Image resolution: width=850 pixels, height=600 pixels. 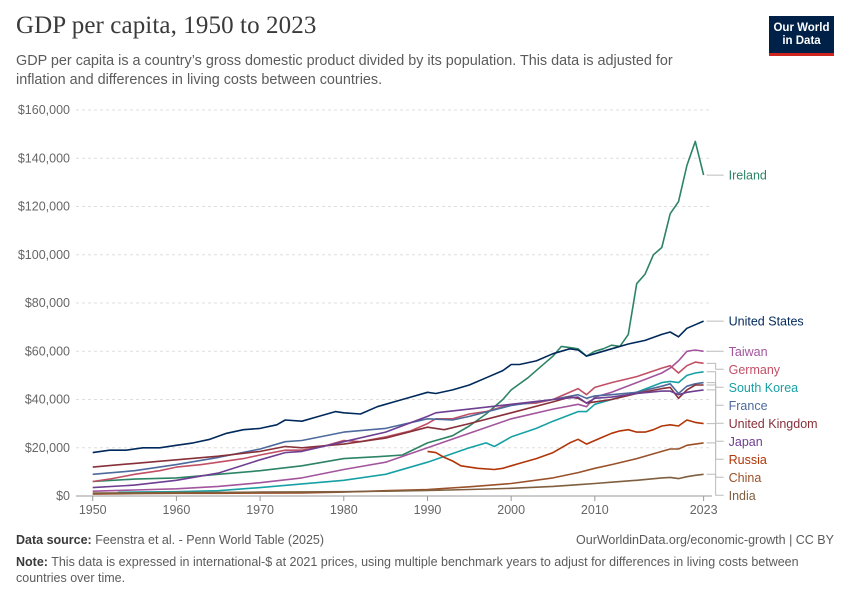 I want to click on series-label: United States, so click(x=766, y=322).